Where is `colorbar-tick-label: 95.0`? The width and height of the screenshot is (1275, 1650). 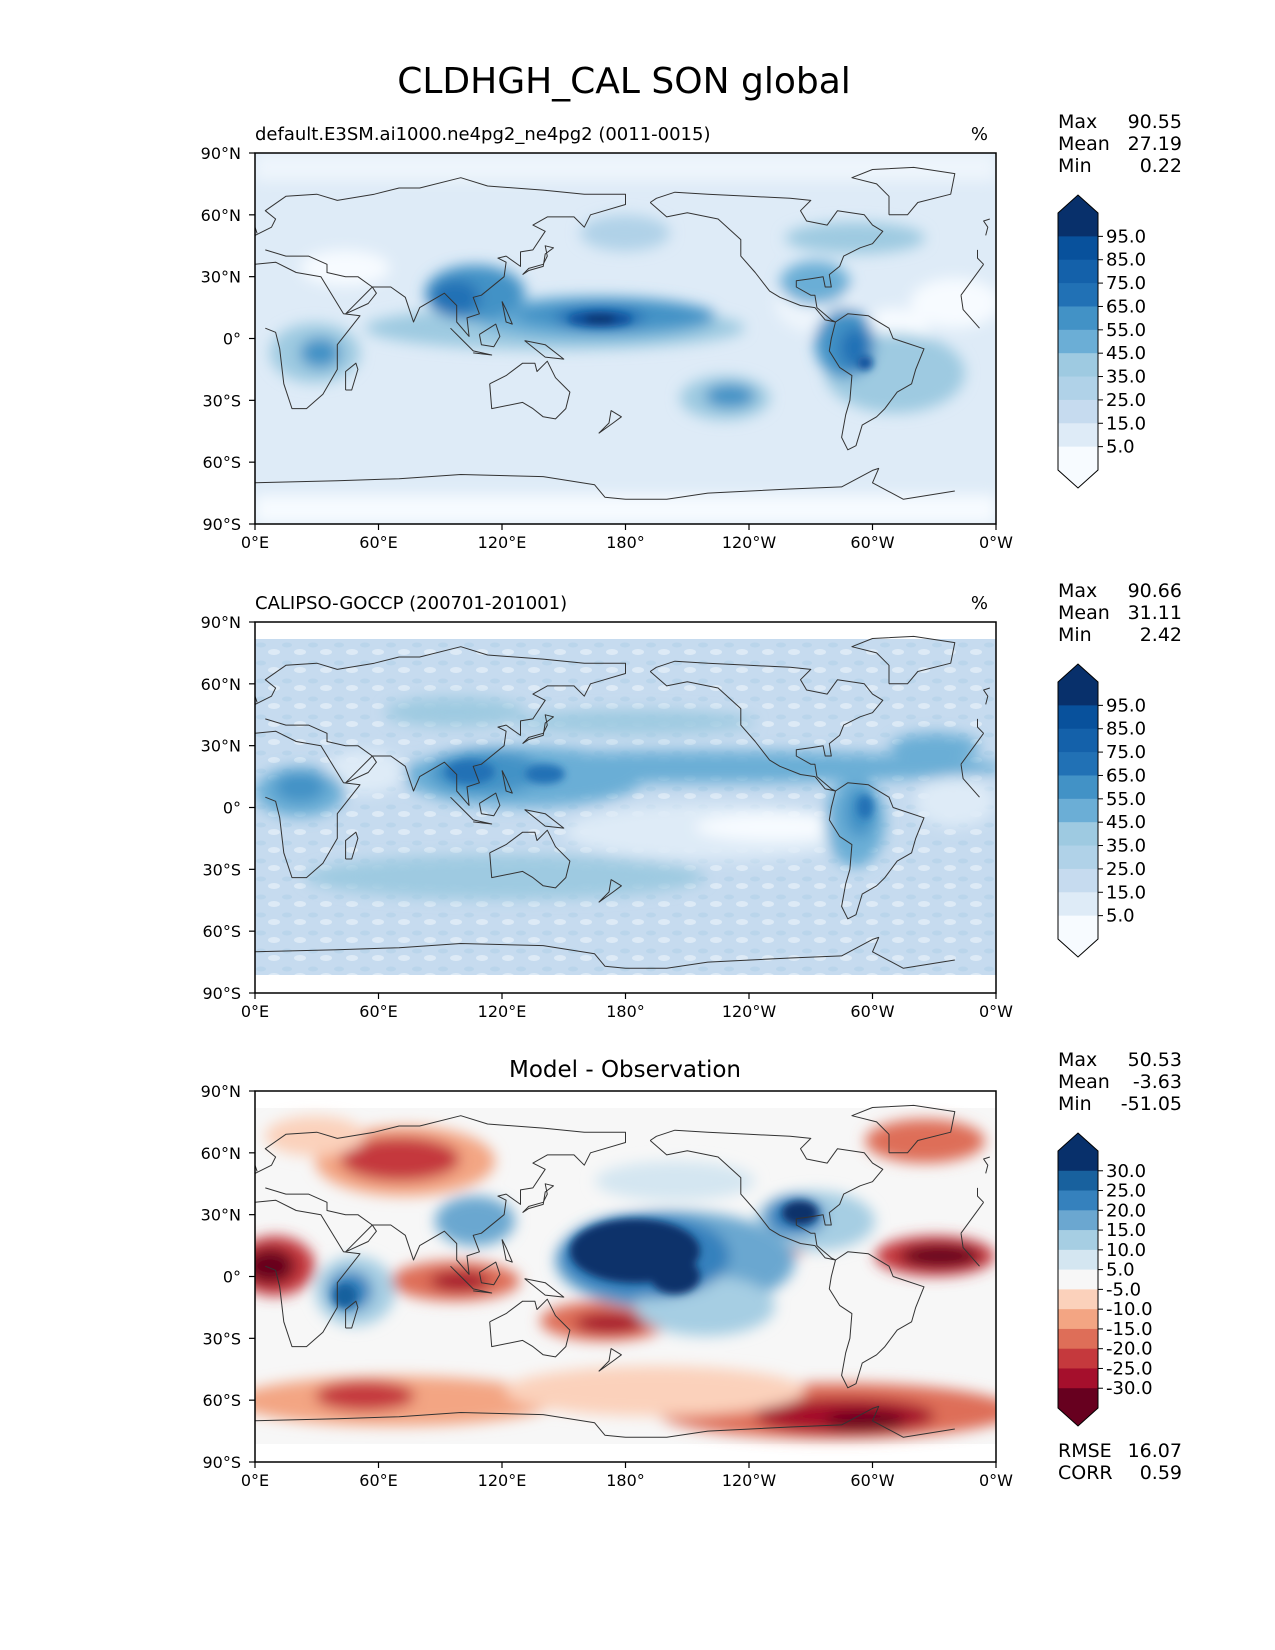
colorbar-tick-label: 95.0 is located at coordinates (1126, 705).